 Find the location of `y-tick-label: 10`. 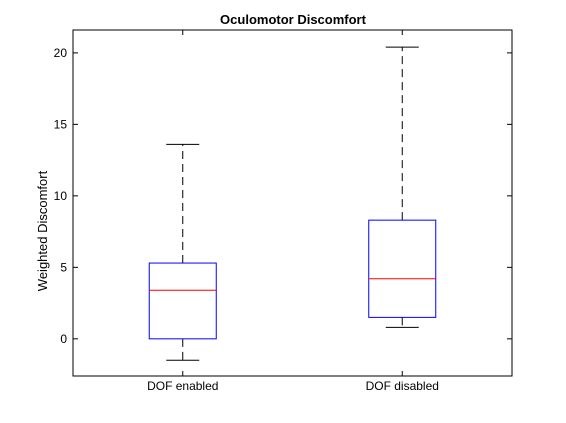

y-tick-label: 10 is located at coordinates (61, 196).